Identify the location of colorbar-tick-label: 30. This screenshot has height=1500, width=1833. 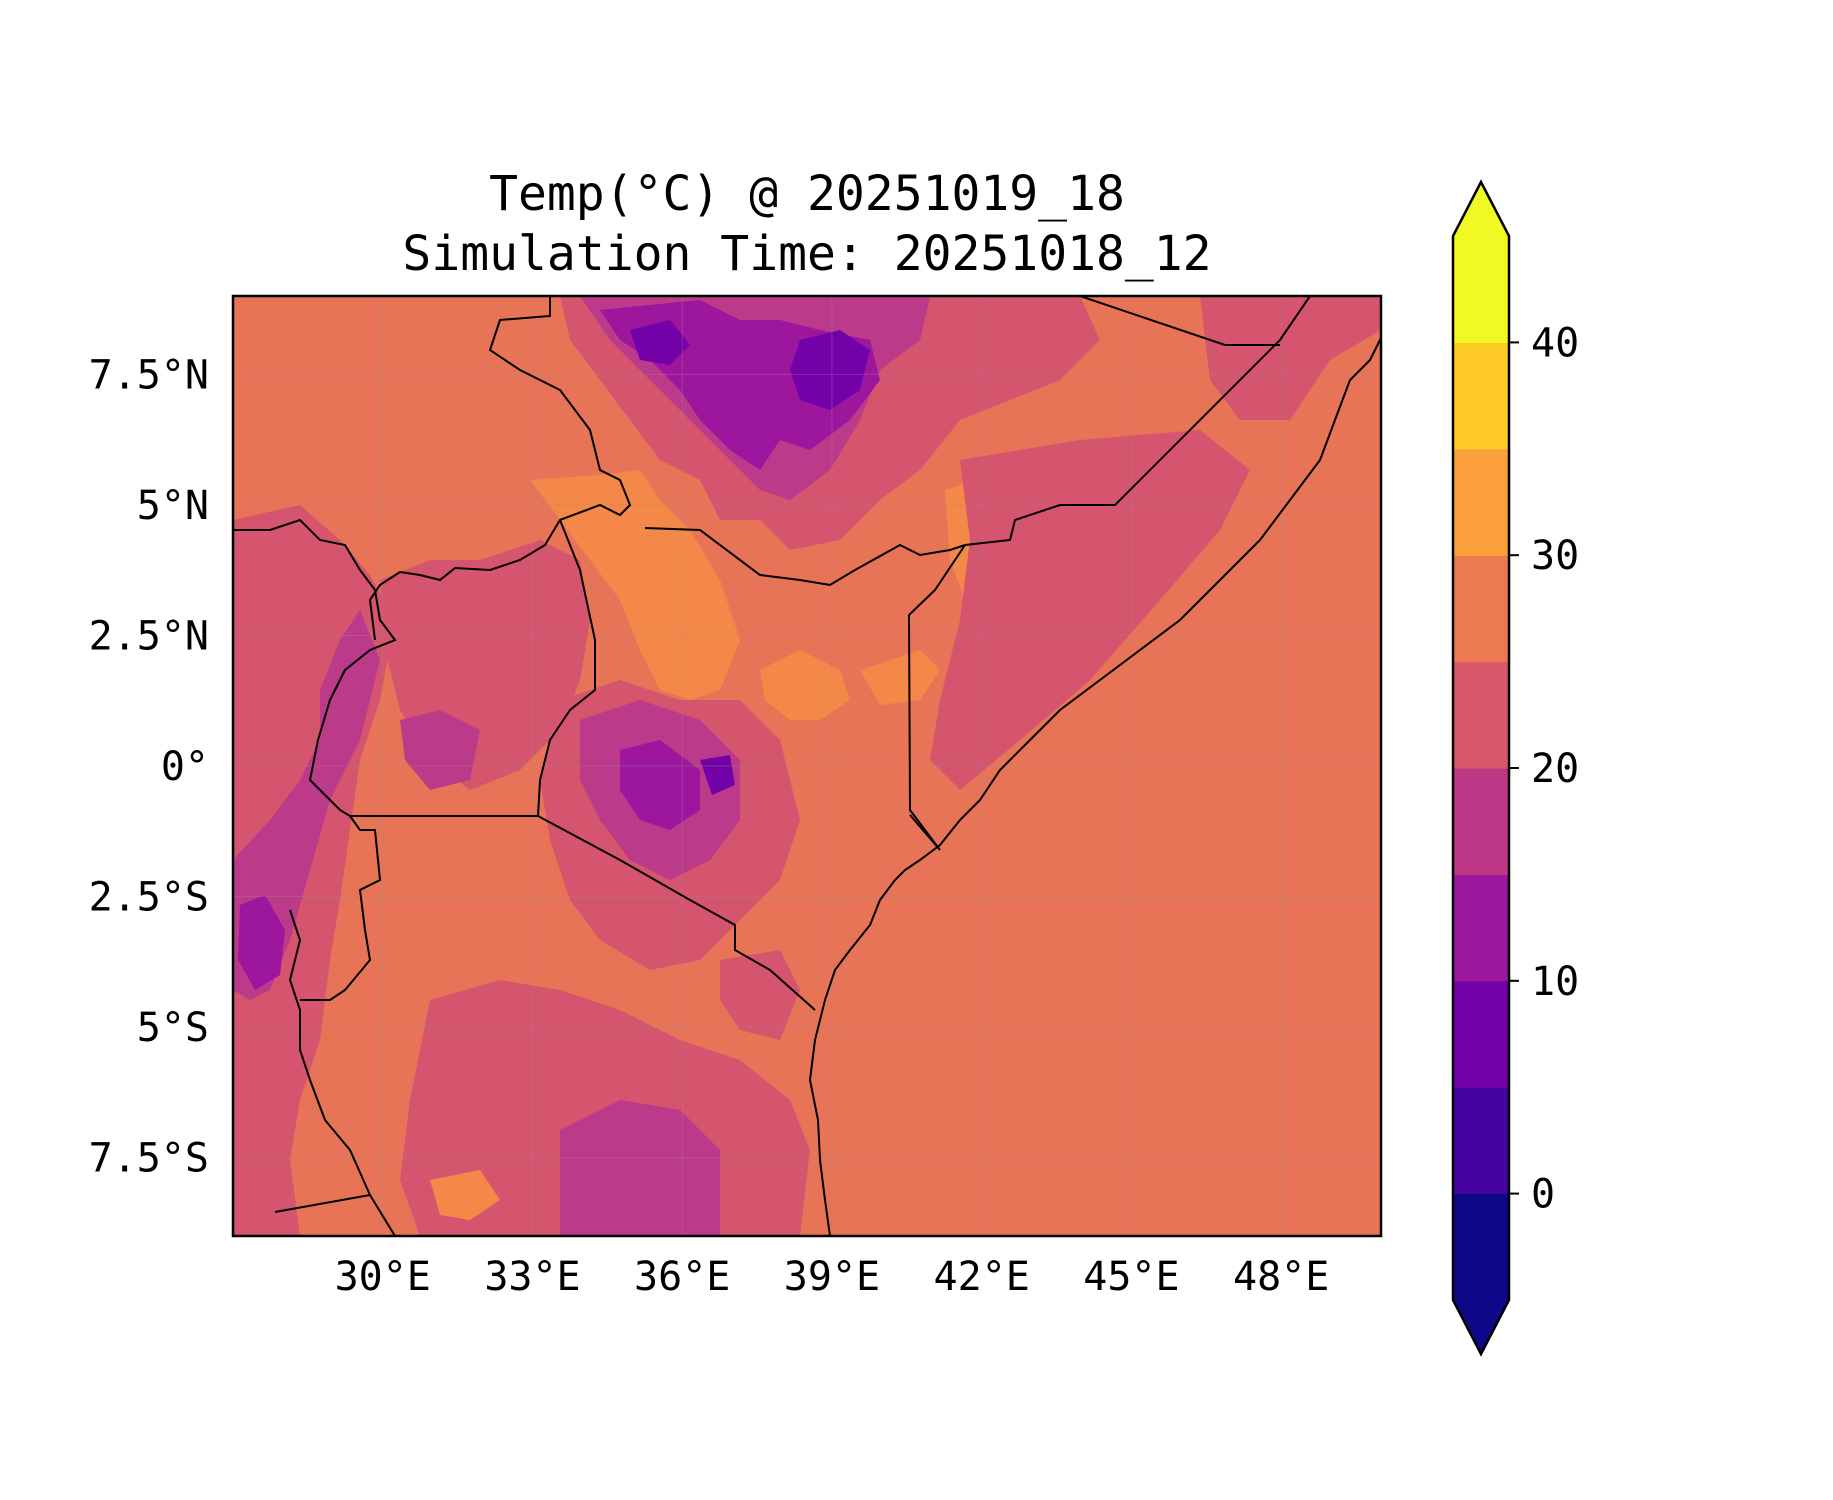
(1555, 556).